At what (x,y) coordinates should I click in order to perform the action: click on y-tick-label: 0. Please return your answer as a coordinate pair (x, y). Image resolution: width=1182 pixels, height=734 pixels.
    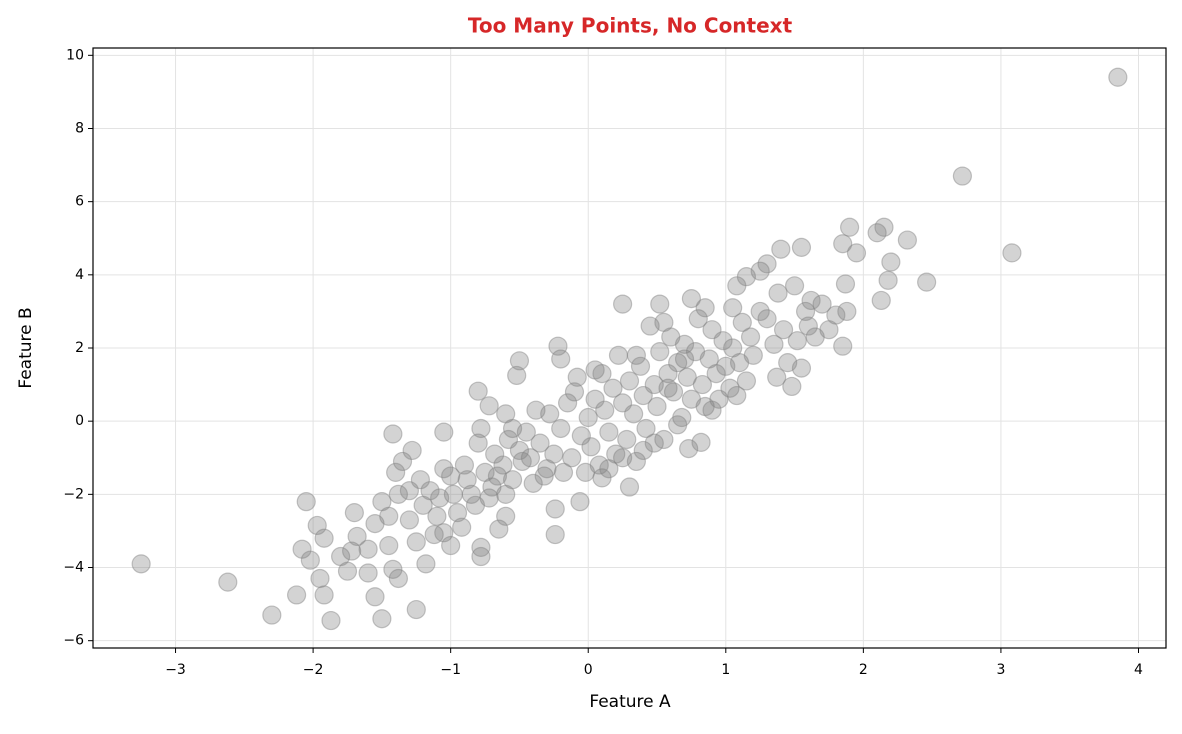
    Looking at the image, I should click on (79, 421).